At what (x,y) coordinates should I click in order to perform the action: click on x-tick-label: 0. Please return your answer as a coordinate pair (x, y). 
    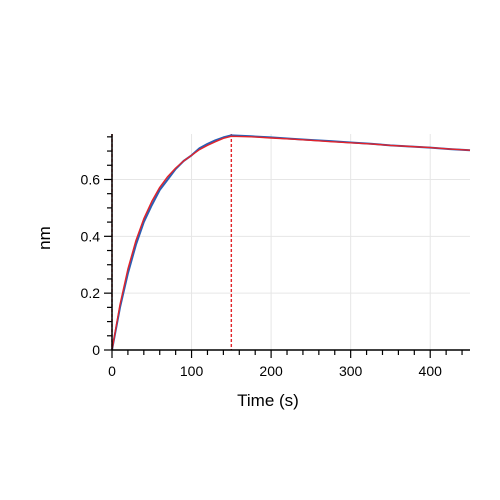
    Looking at the image, I should click on (112, 371).